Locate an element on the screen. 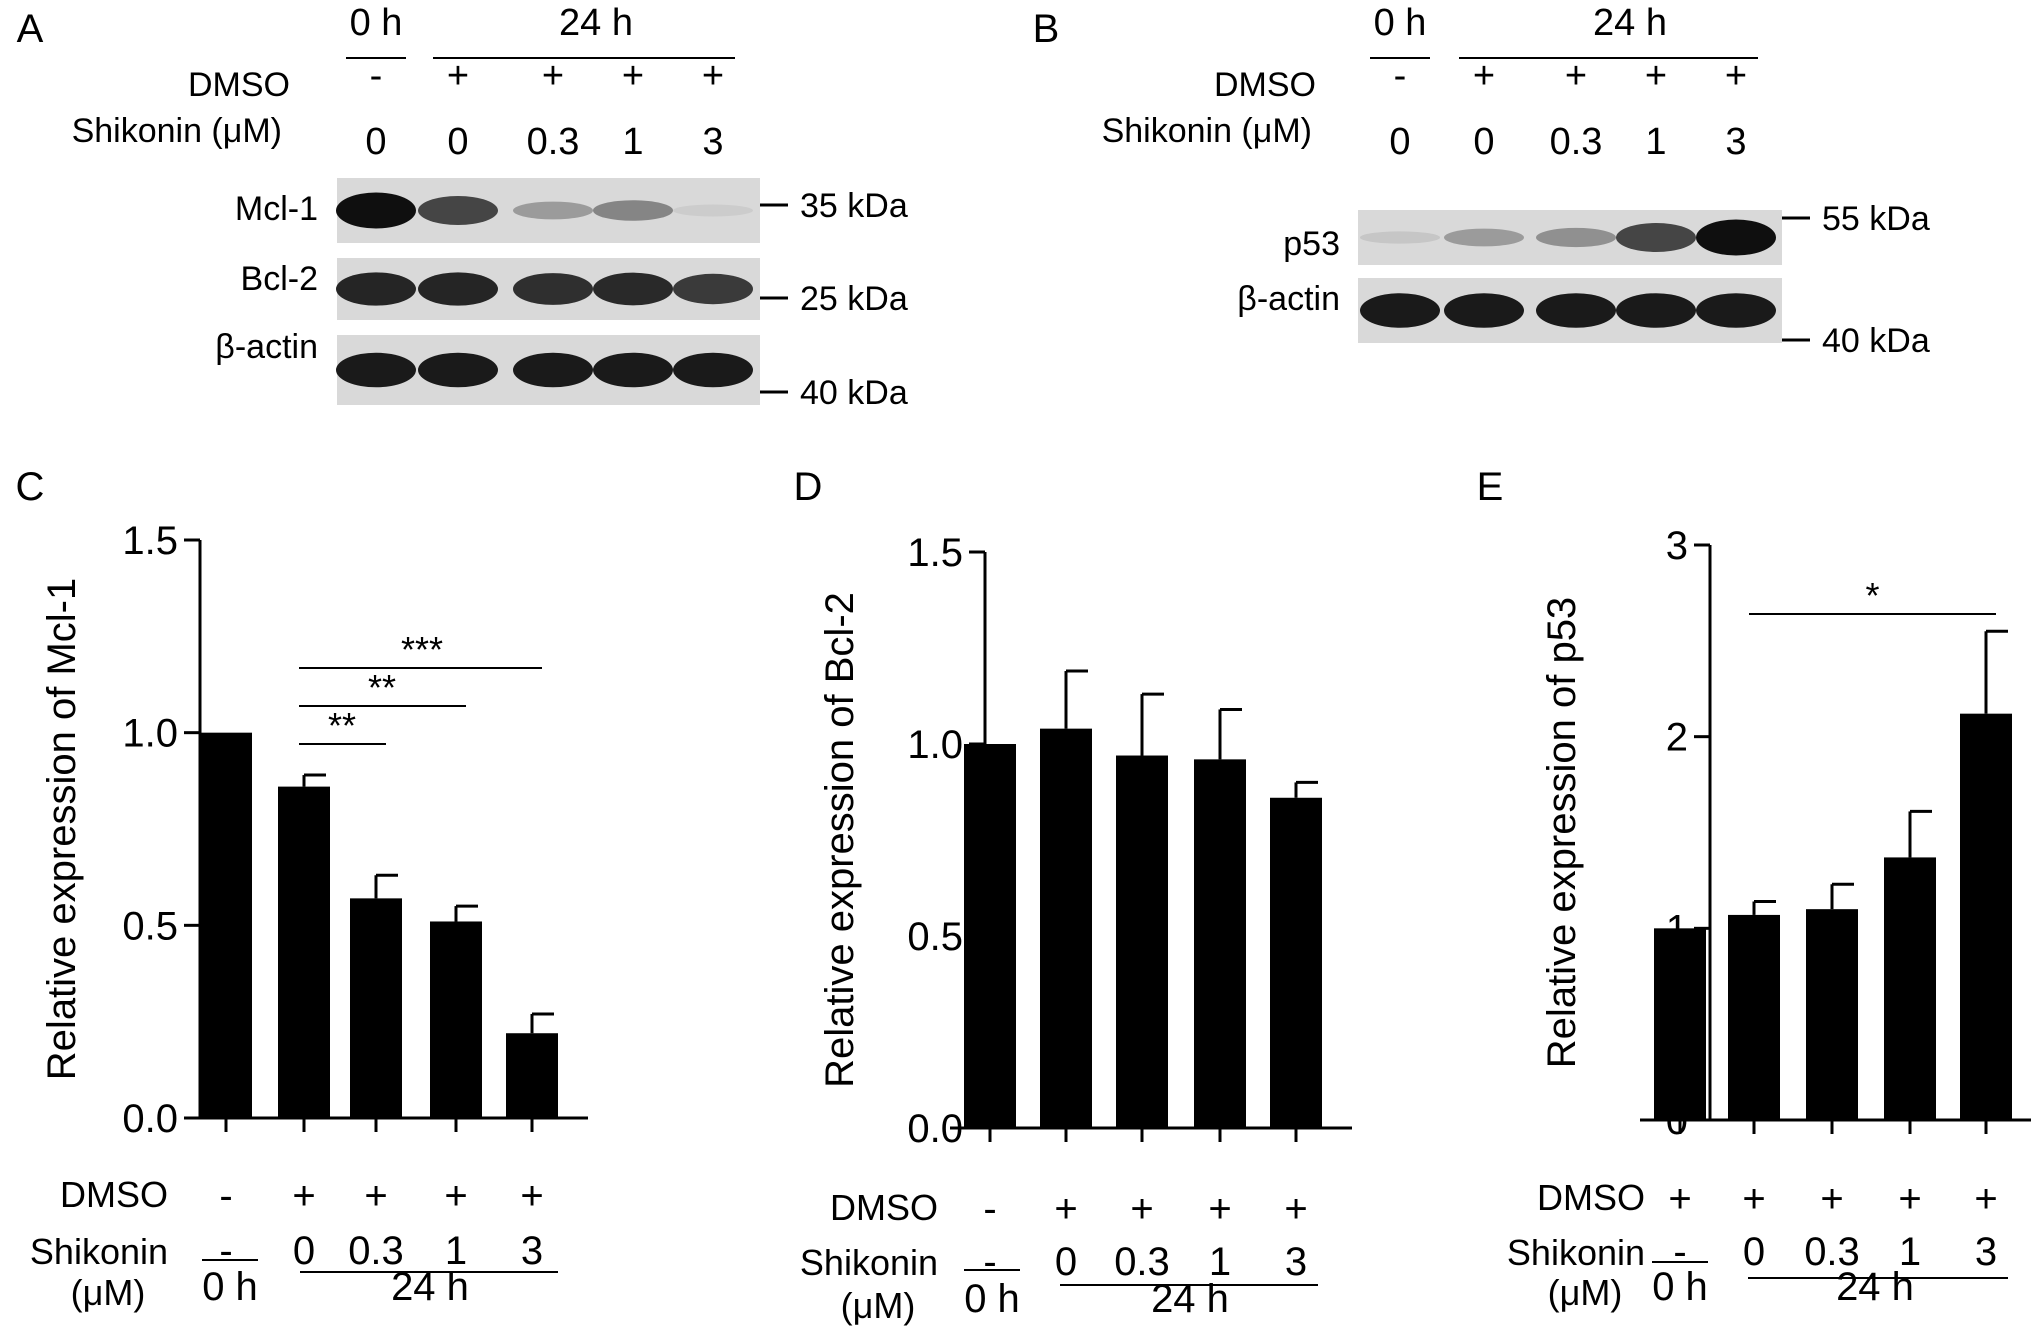 The height and width of the screenshot is (1344, 2031). molecular-weight-marker: 40 kDa is located at coordinates (854, 393).